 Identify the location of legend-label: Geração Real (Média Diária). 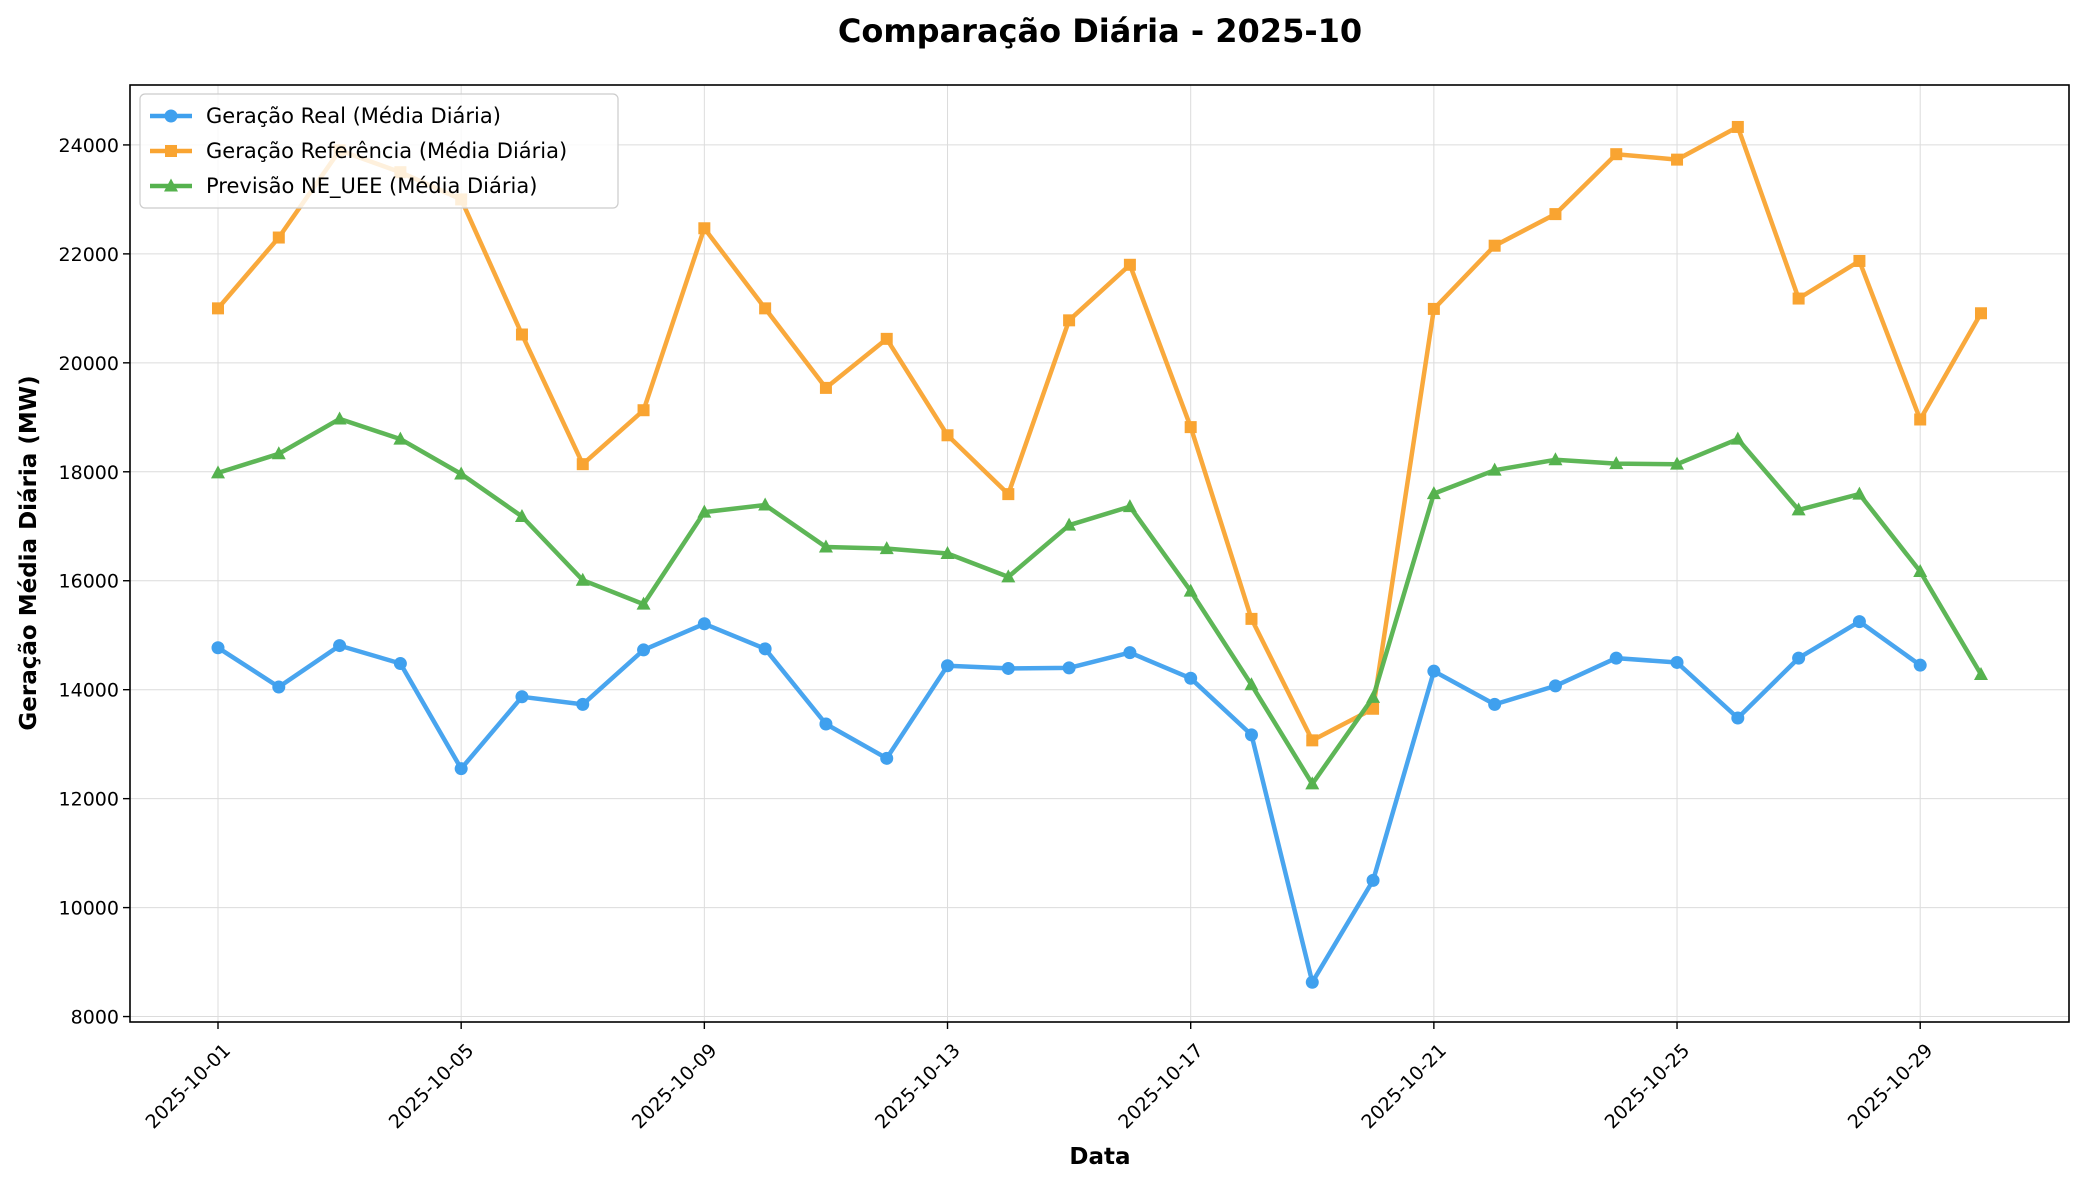
(353, 116).